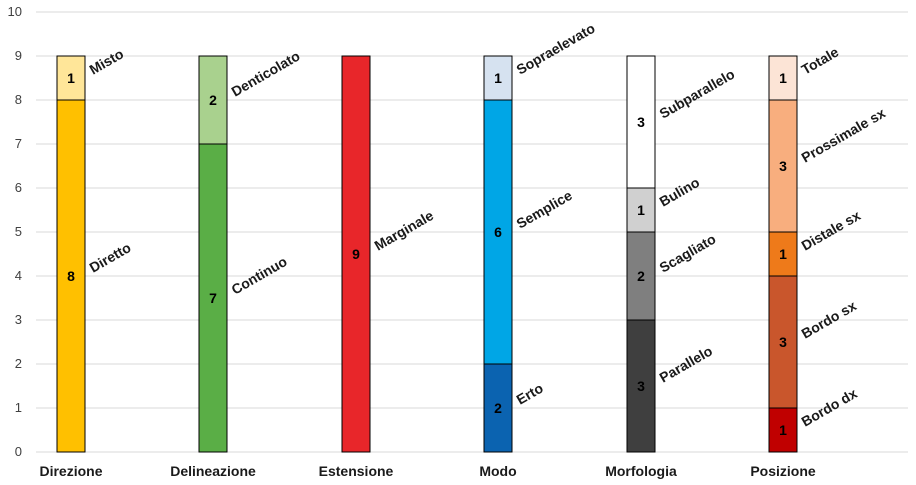  Describe the element at coordinates (18, 55) in the screenshot. I see `y-tick-label: 9` at that location.